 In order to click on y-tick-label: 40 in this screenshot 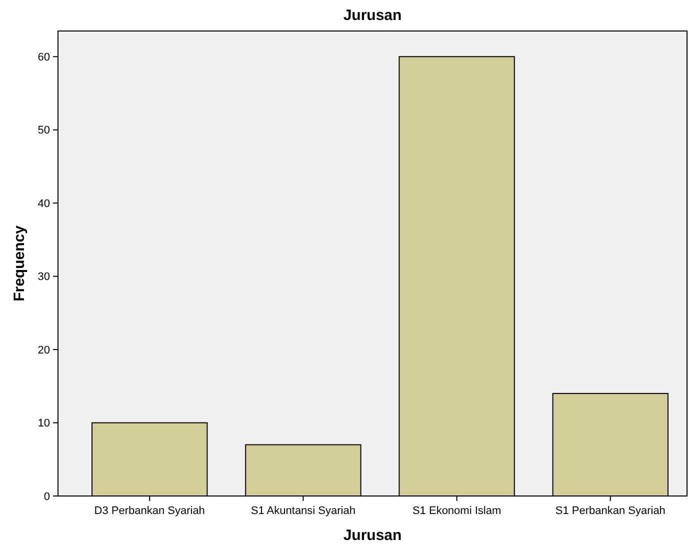, I will do `click(44, 204)`.